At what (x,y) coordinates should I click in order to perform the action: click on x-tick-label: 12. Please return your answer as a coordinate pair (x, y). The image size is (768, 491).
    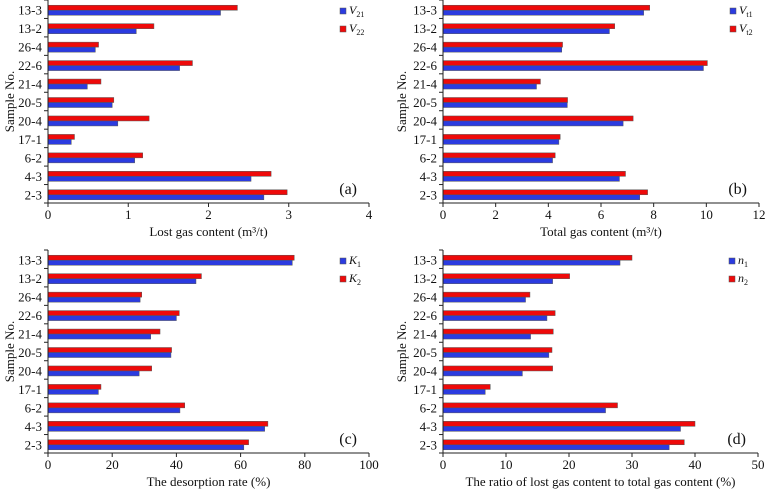
    Looking at the image, I should click on (759, 214).